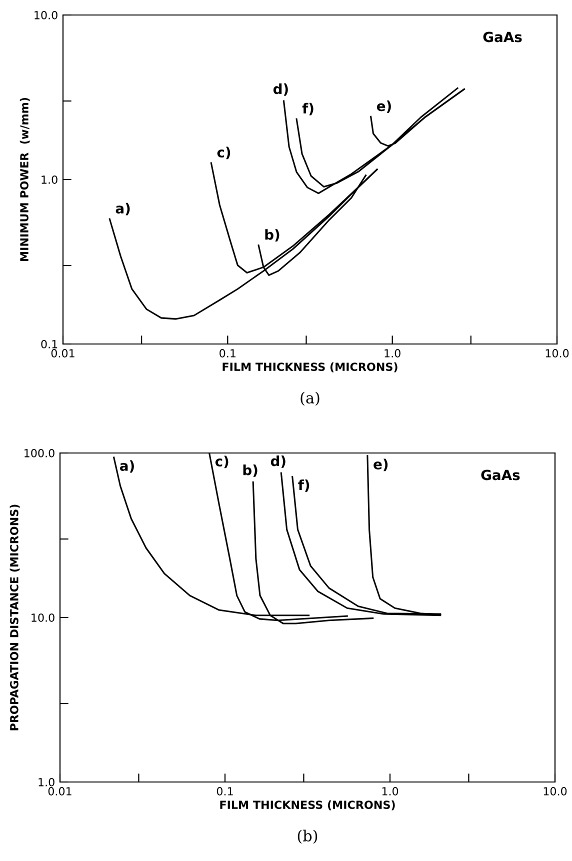  Describe the element at coordinates (310, 399) in the screenshot. I see `text: (a)` at that location.